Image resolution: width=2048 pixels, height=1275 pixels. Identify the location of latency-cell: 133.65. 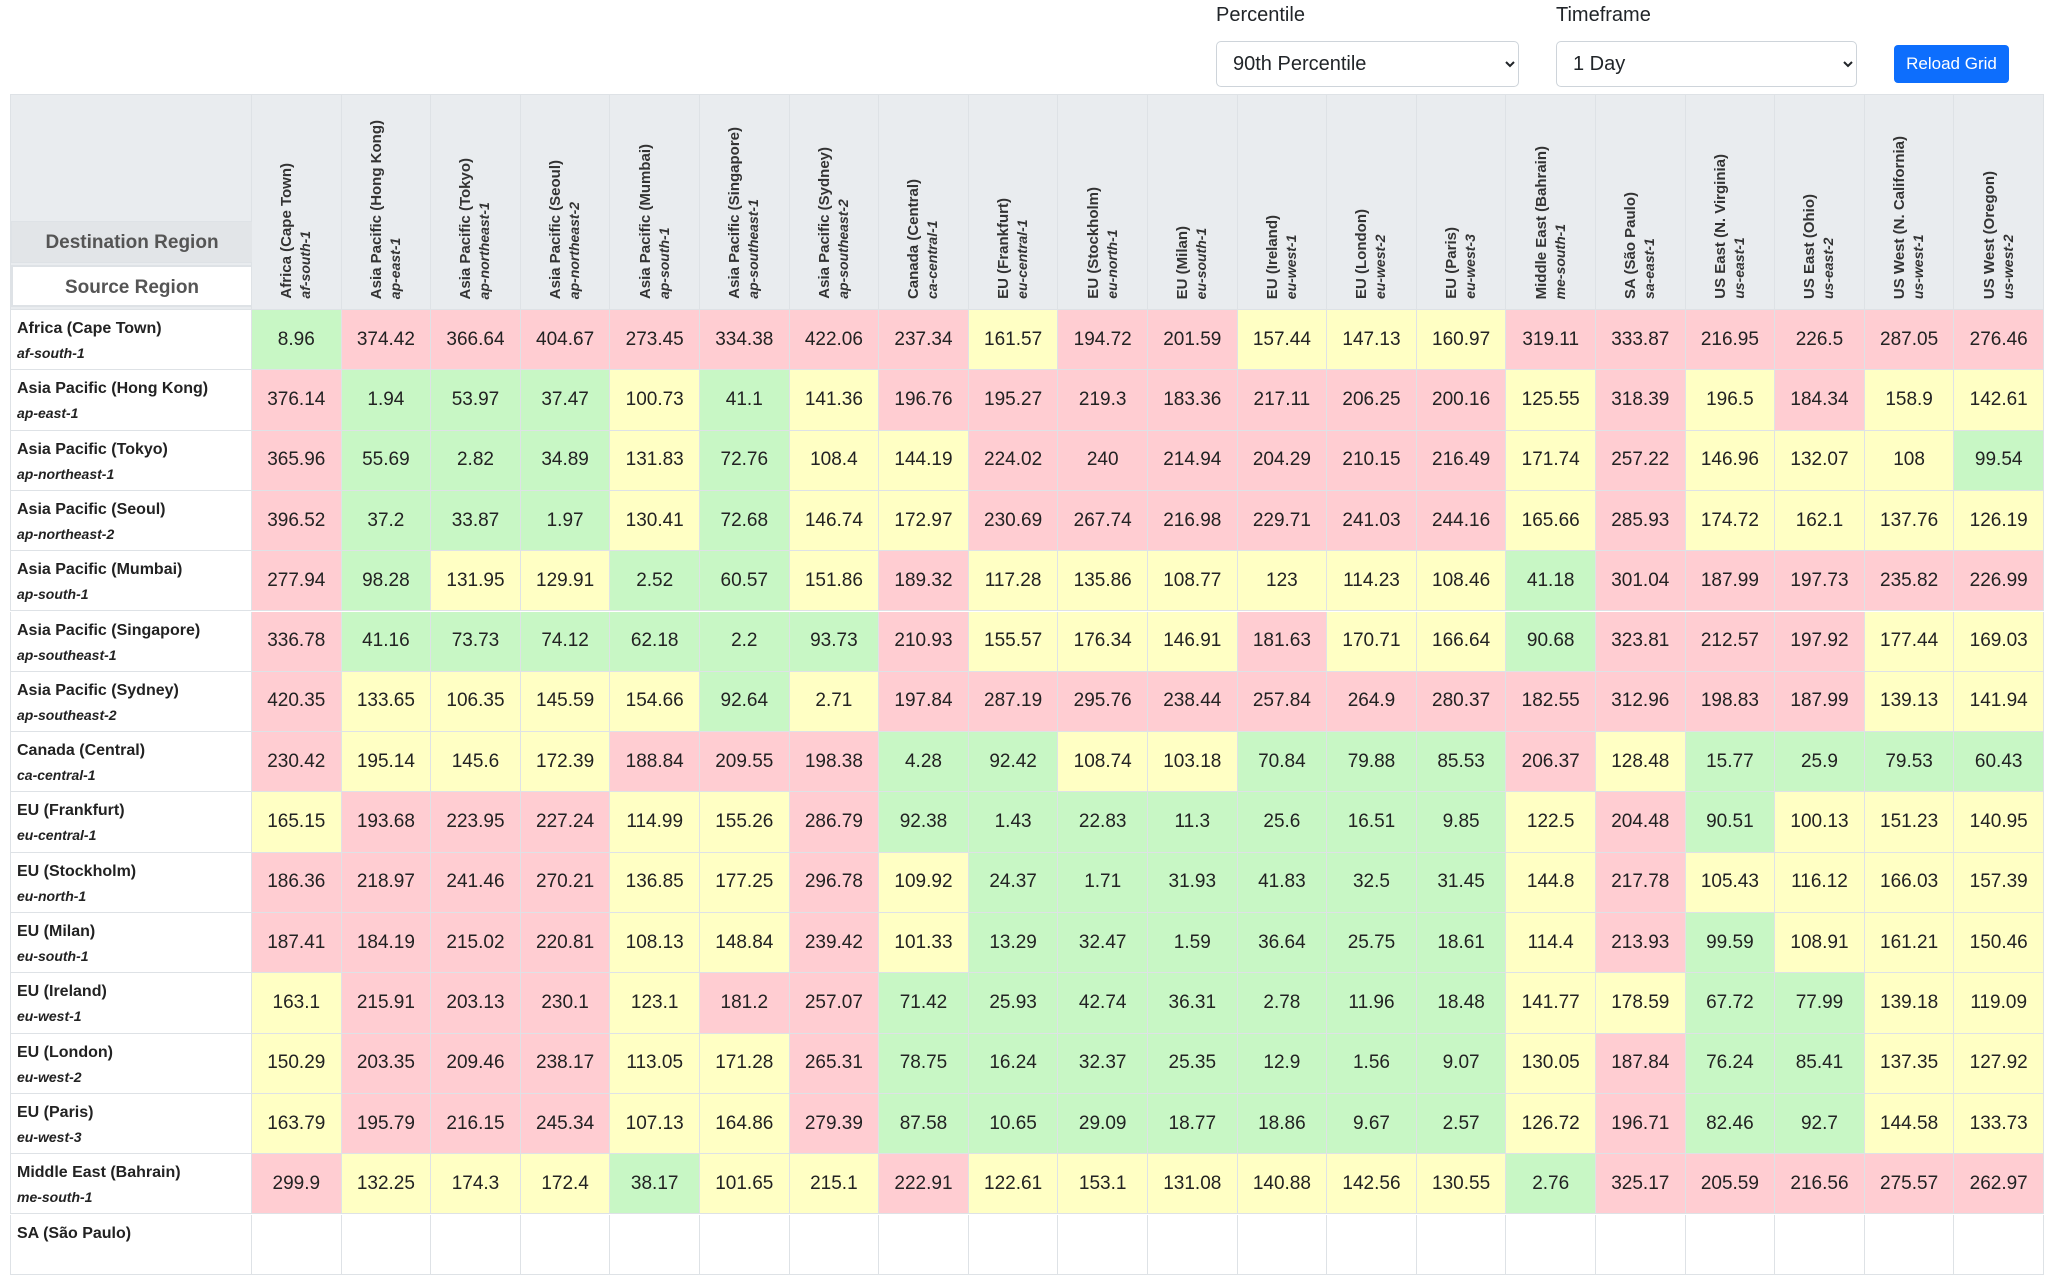
(386, 702).